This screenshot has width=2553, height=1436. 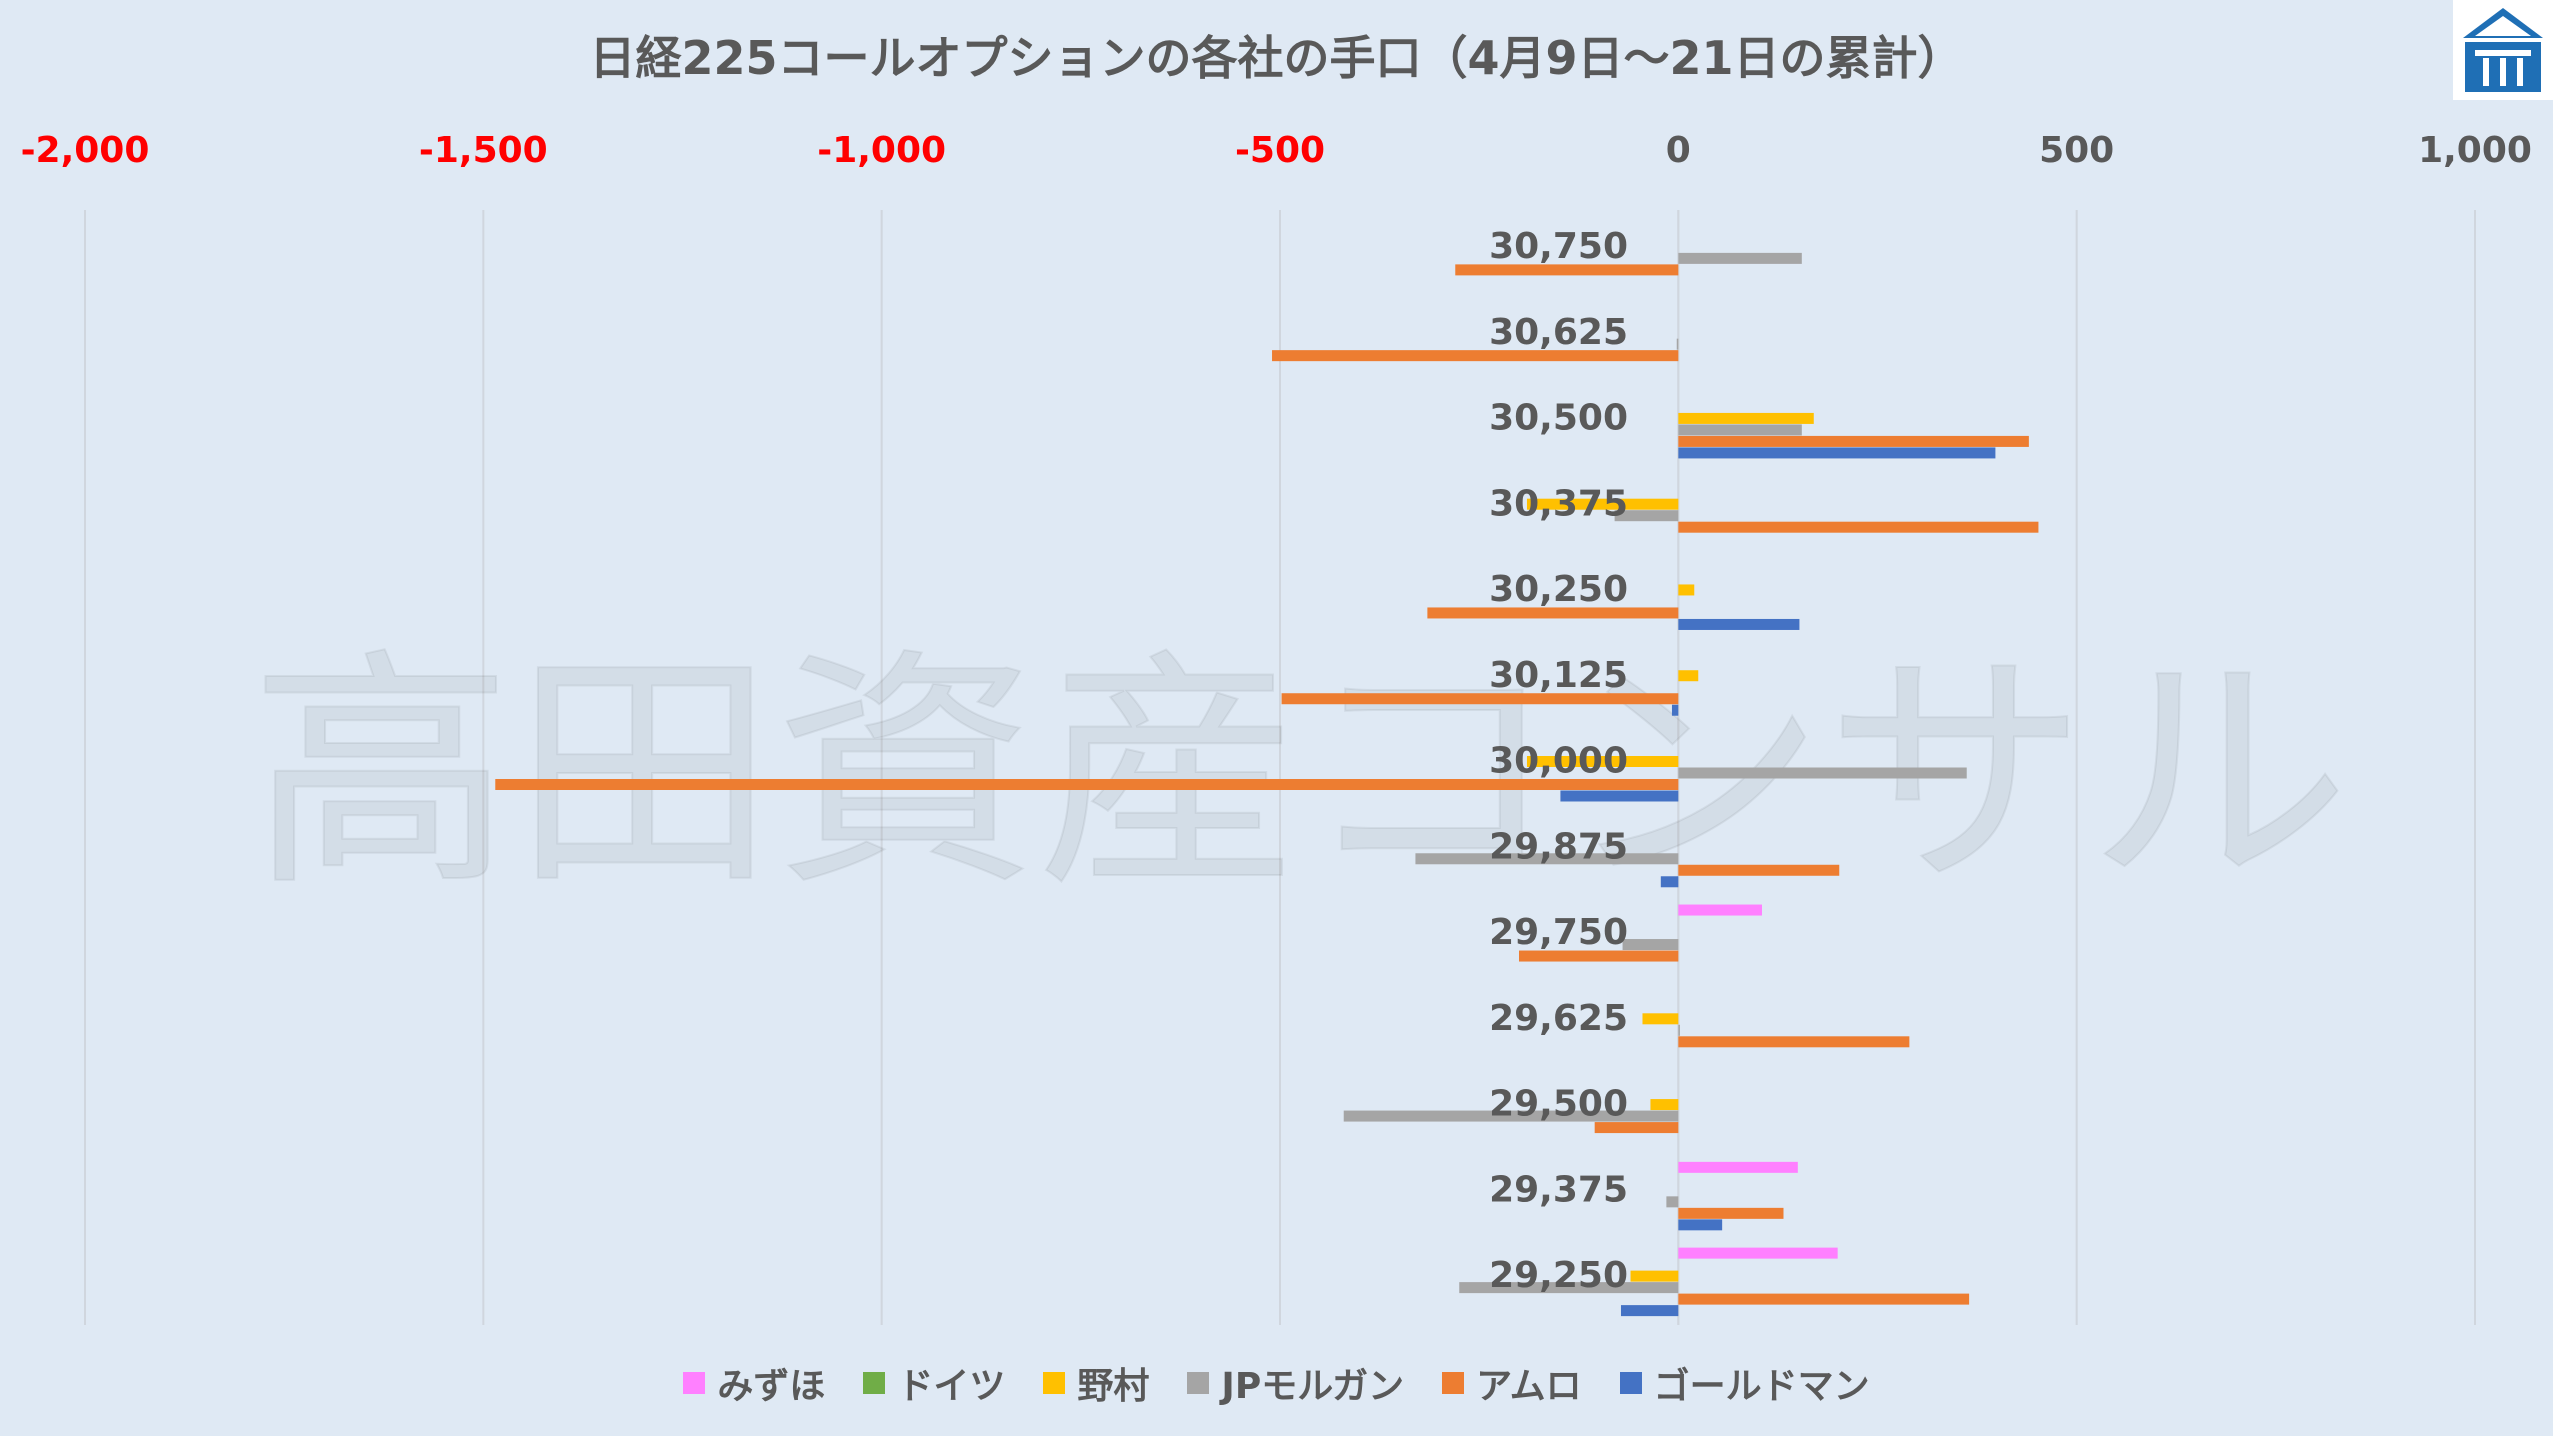 I want to click on legend-item: みずほ, so click(x=754, y=1383).